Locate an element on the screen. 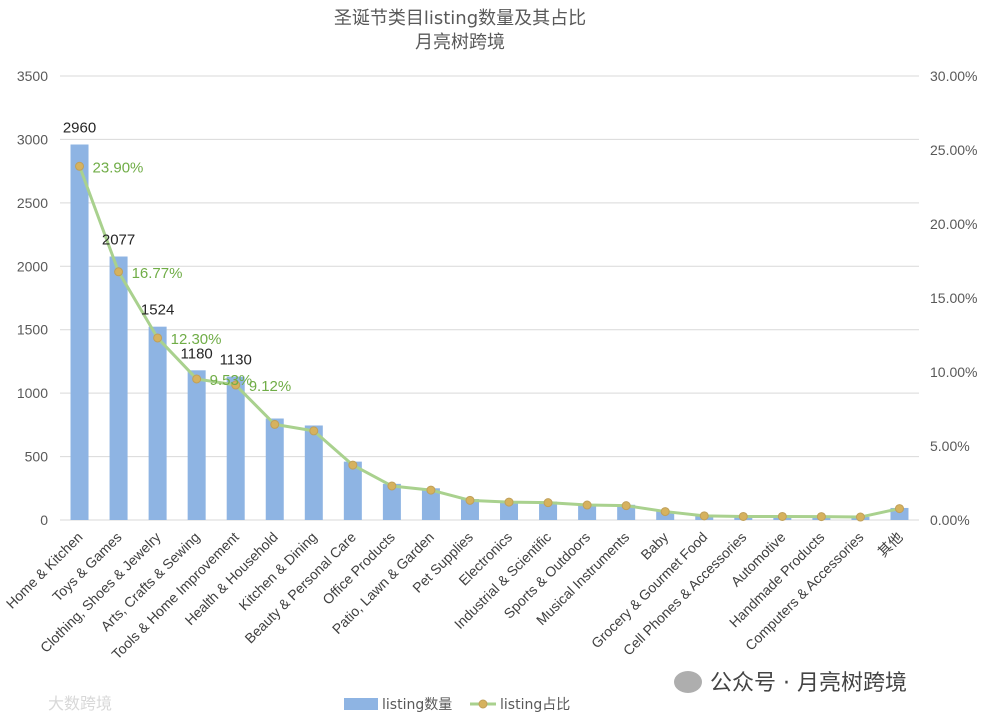 The height and width of the screenshot is (720, 994). watermark-right: 公众号 · 月亮树跨境 is located at coordinates (790, 683).